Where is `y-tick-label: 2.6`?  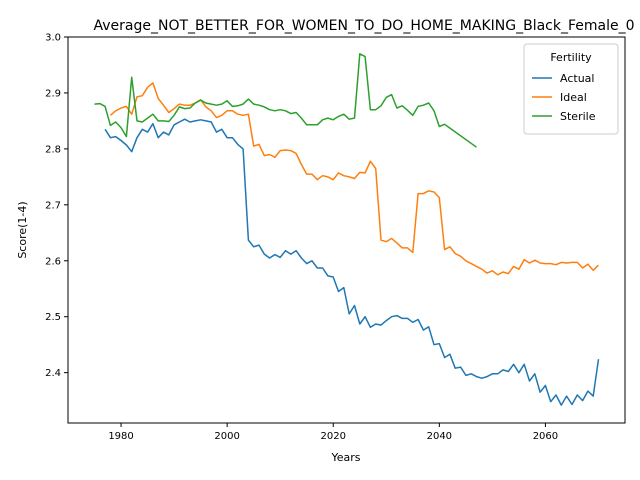 y-tick-label: 2.6 is located at coordinates (53, 261).